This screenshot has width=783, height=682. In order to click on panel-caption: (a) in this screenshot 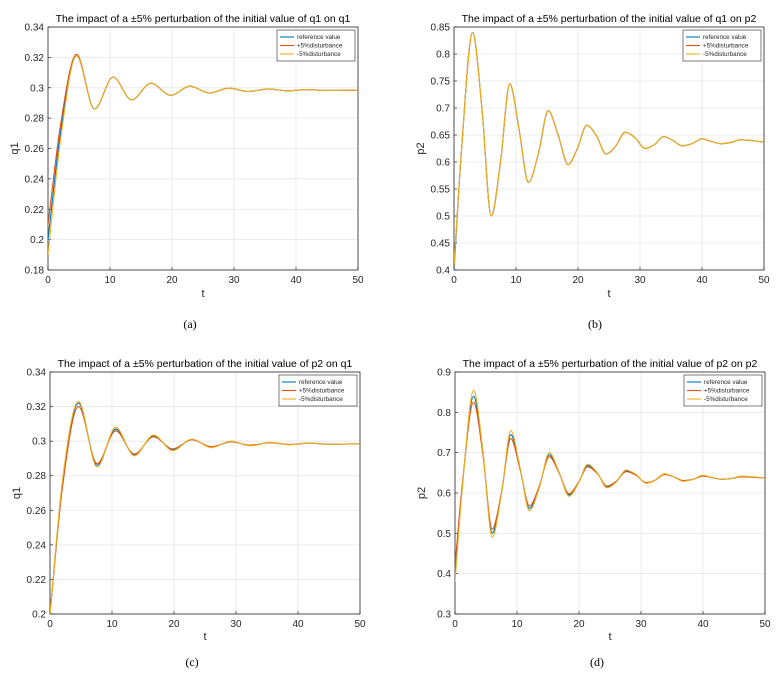, I will do `click(189, 324)`.